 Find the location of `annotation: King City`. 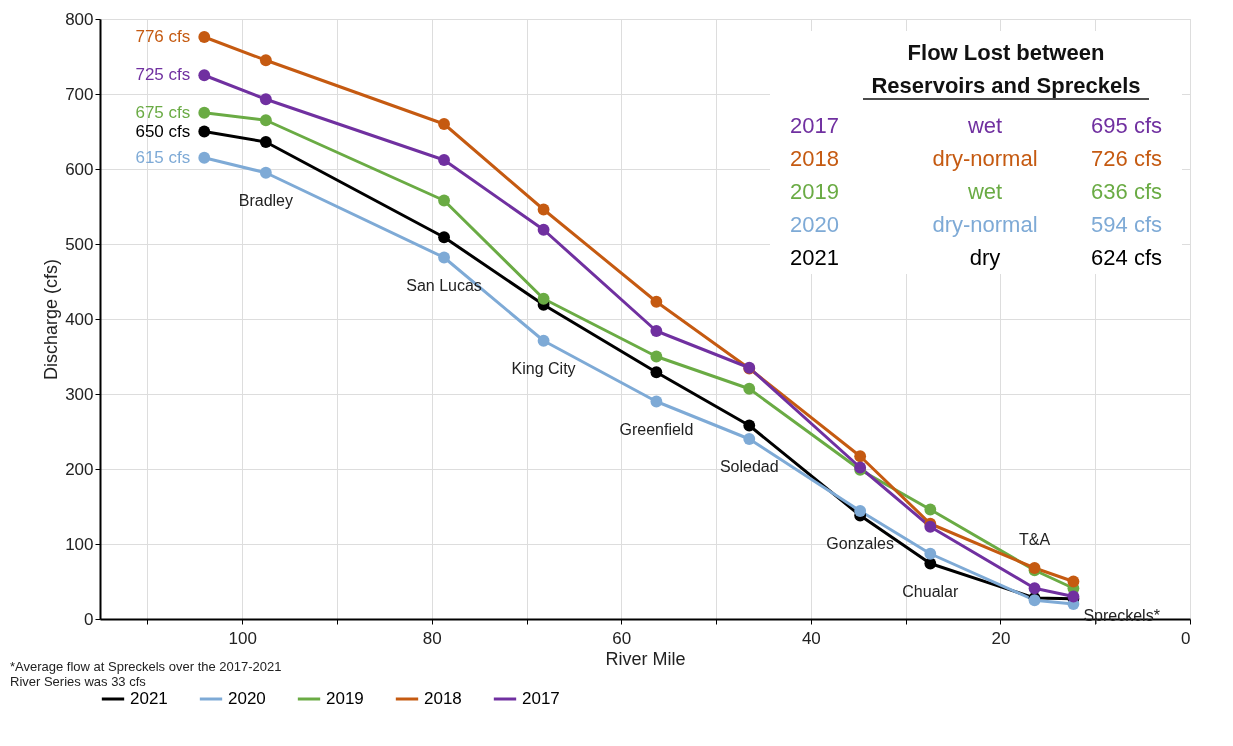

annotation: King City is located at coordinates (543, 368).